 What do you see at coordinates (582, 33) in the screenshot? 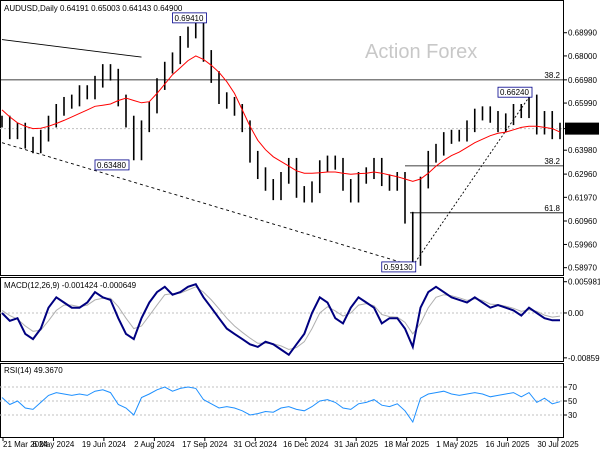
I see `price-tick-label: 0.68990` at bounding box center [582, 33].